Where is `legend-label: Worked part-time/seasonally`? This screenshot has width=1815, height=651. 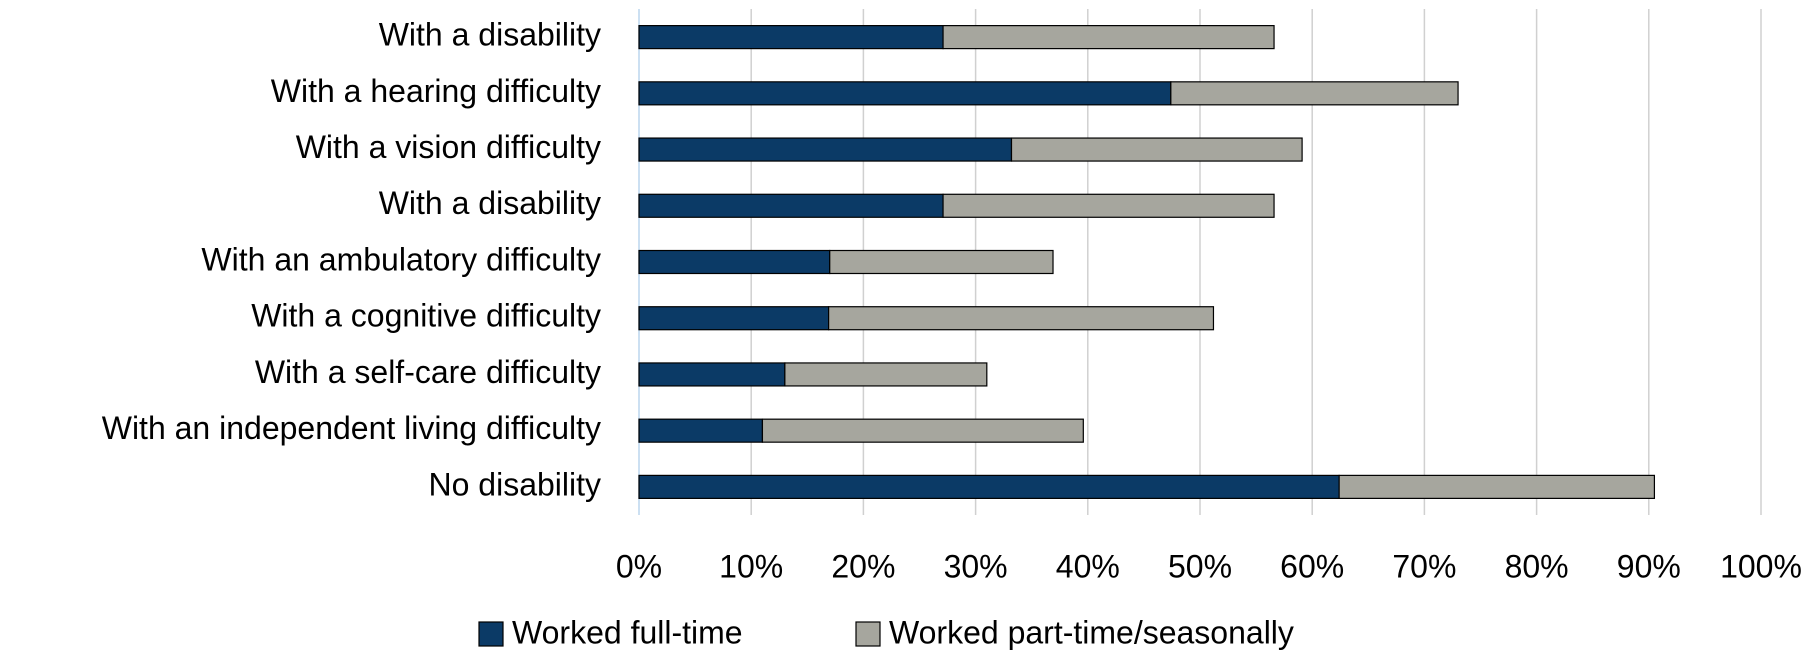
legend-label: Worked part-time/seasonally is located at coordinates (1091, 632).